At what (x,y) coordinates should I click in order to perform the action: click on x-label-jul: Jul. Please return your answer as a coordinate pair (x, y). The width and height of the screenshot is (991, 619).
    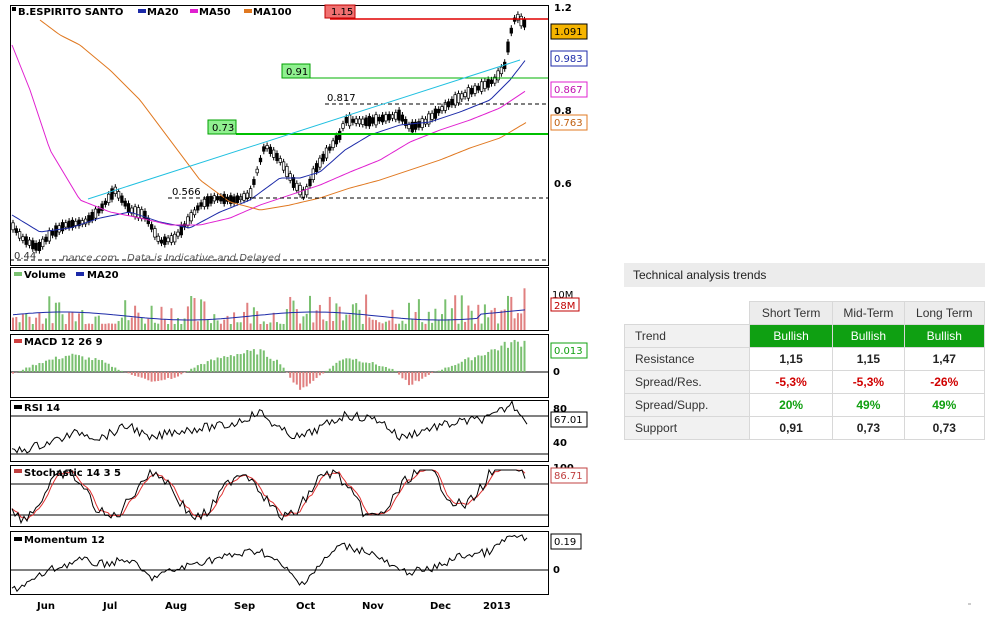
    Looking at the image, I should click on (109, 606).